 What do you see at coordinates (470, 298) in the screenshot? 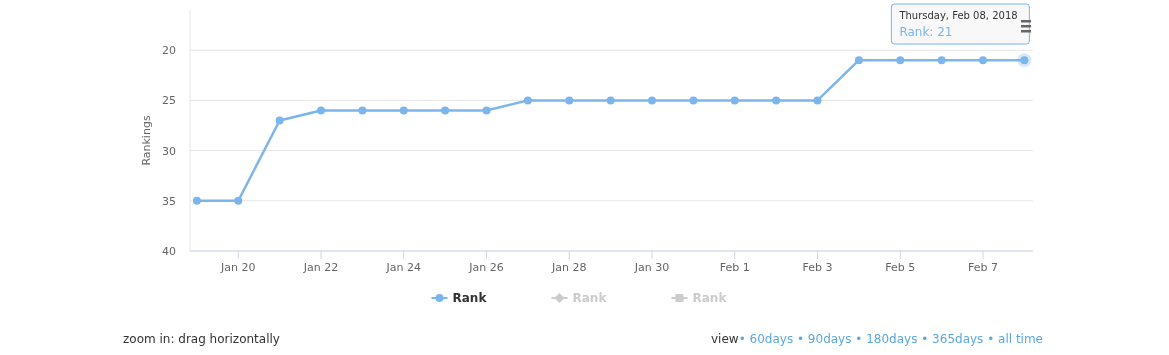
I see `legend-label: Rank` at bounding box center [470, 298].